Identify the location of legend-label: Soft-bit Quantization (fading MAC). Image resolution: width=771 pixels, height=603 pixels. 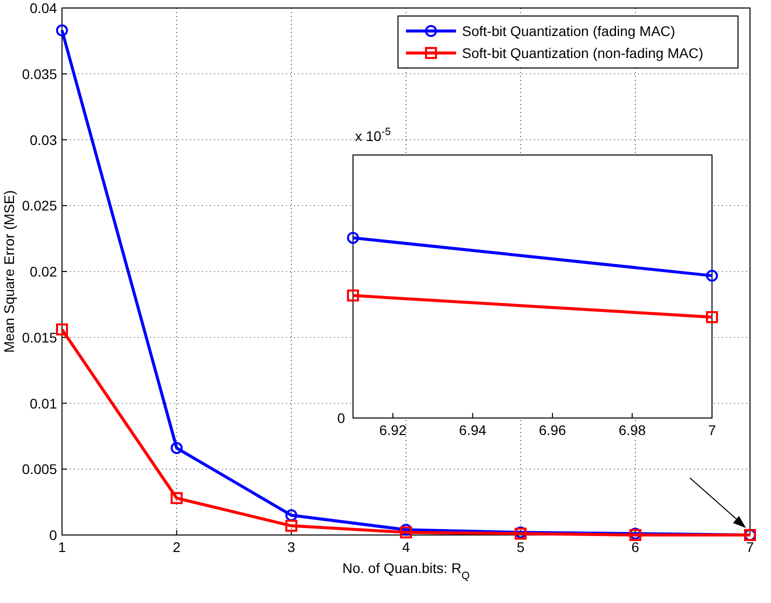
(569, 31).